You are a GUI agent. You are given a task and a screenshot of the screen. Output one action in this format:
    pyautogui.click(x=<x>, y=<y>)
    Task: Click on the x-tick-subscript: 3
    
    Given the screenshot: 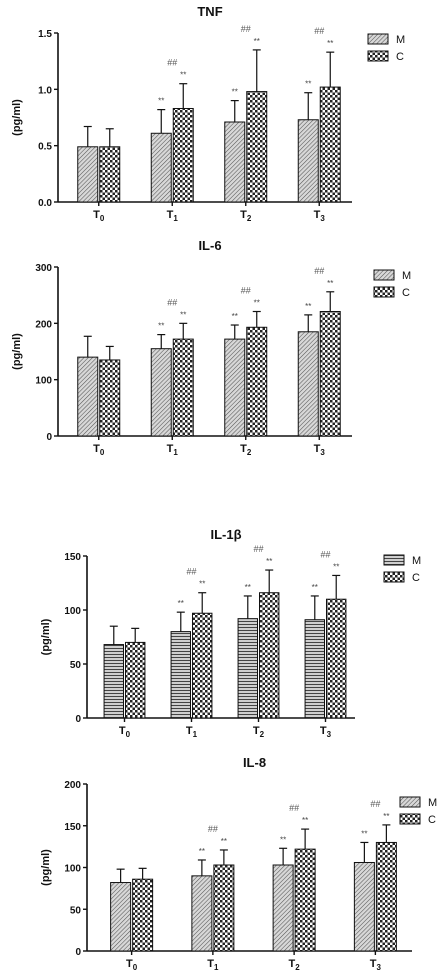 What is the action you would take?
    pyautogui.click(x=322, y=452)
    